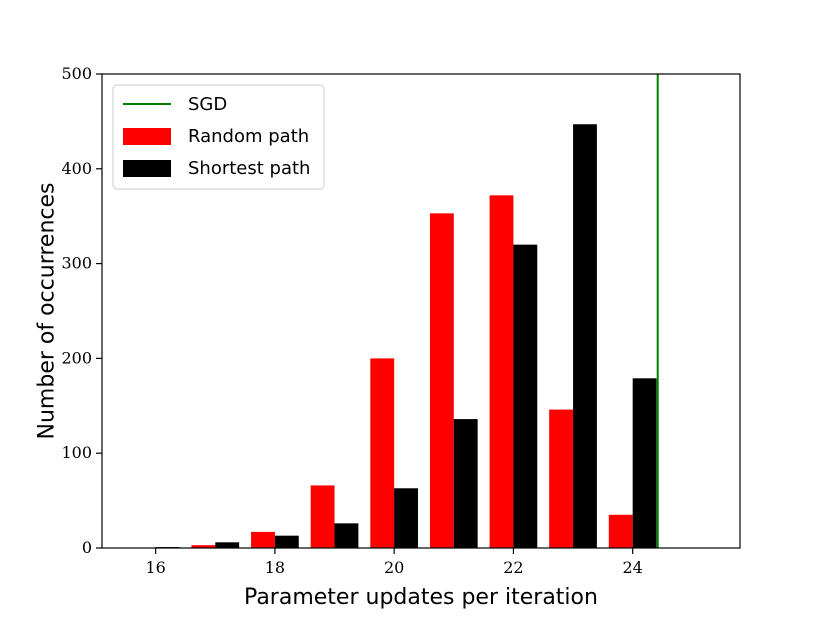 The image size is (822, 621). What do you see at coordinates (76, 357) in the screenshot?
I see `y-tick-label: 200` at bounding box center [76, 357].